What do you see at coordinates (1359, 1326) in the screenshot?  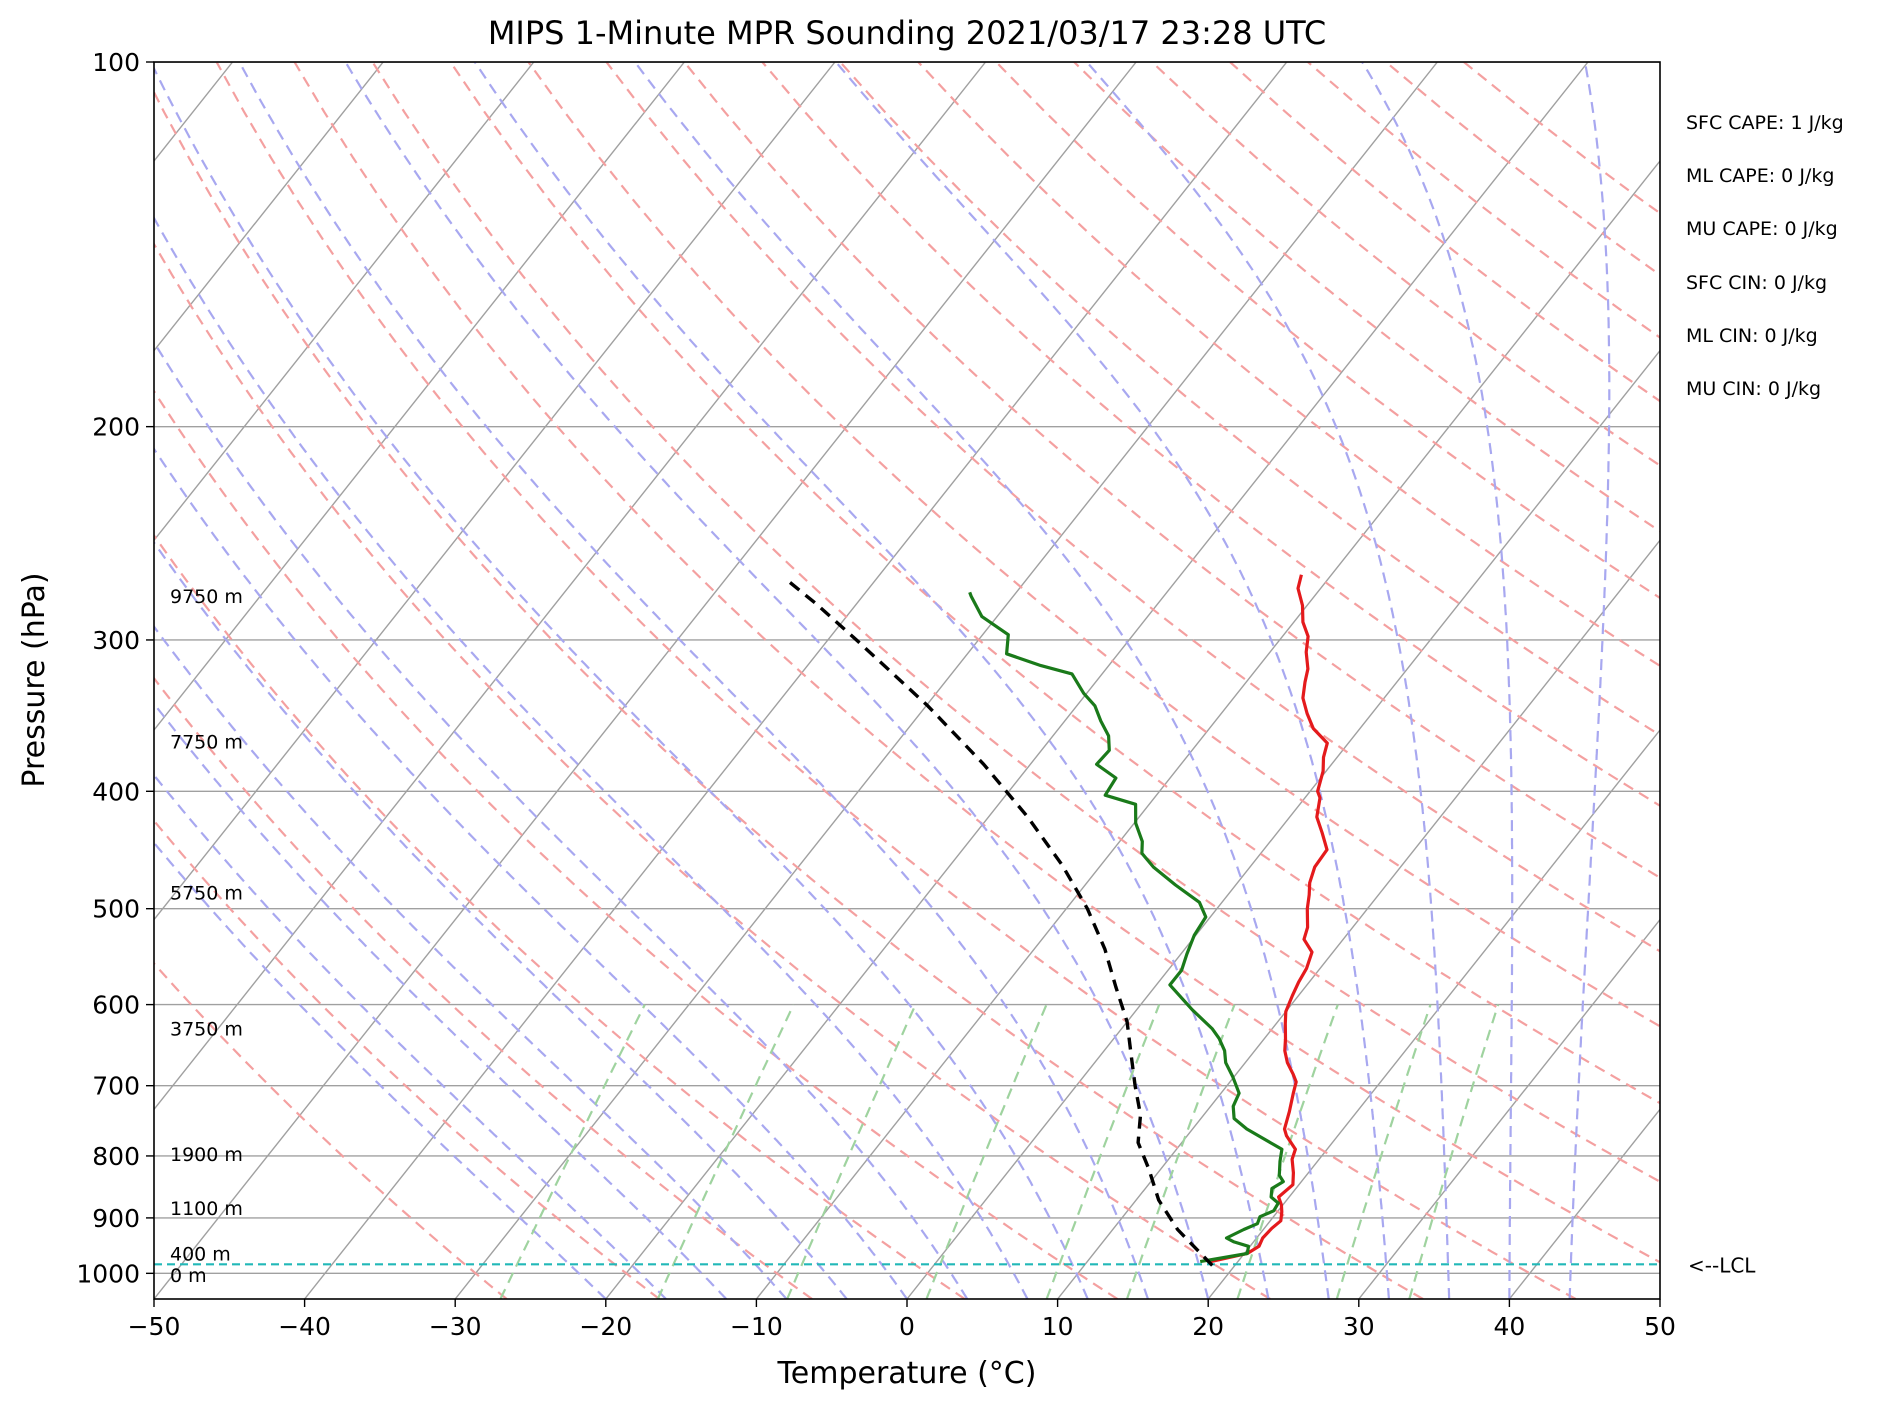 I see `x-tick-label-8: 30` at bounding box center [1359, 1326].